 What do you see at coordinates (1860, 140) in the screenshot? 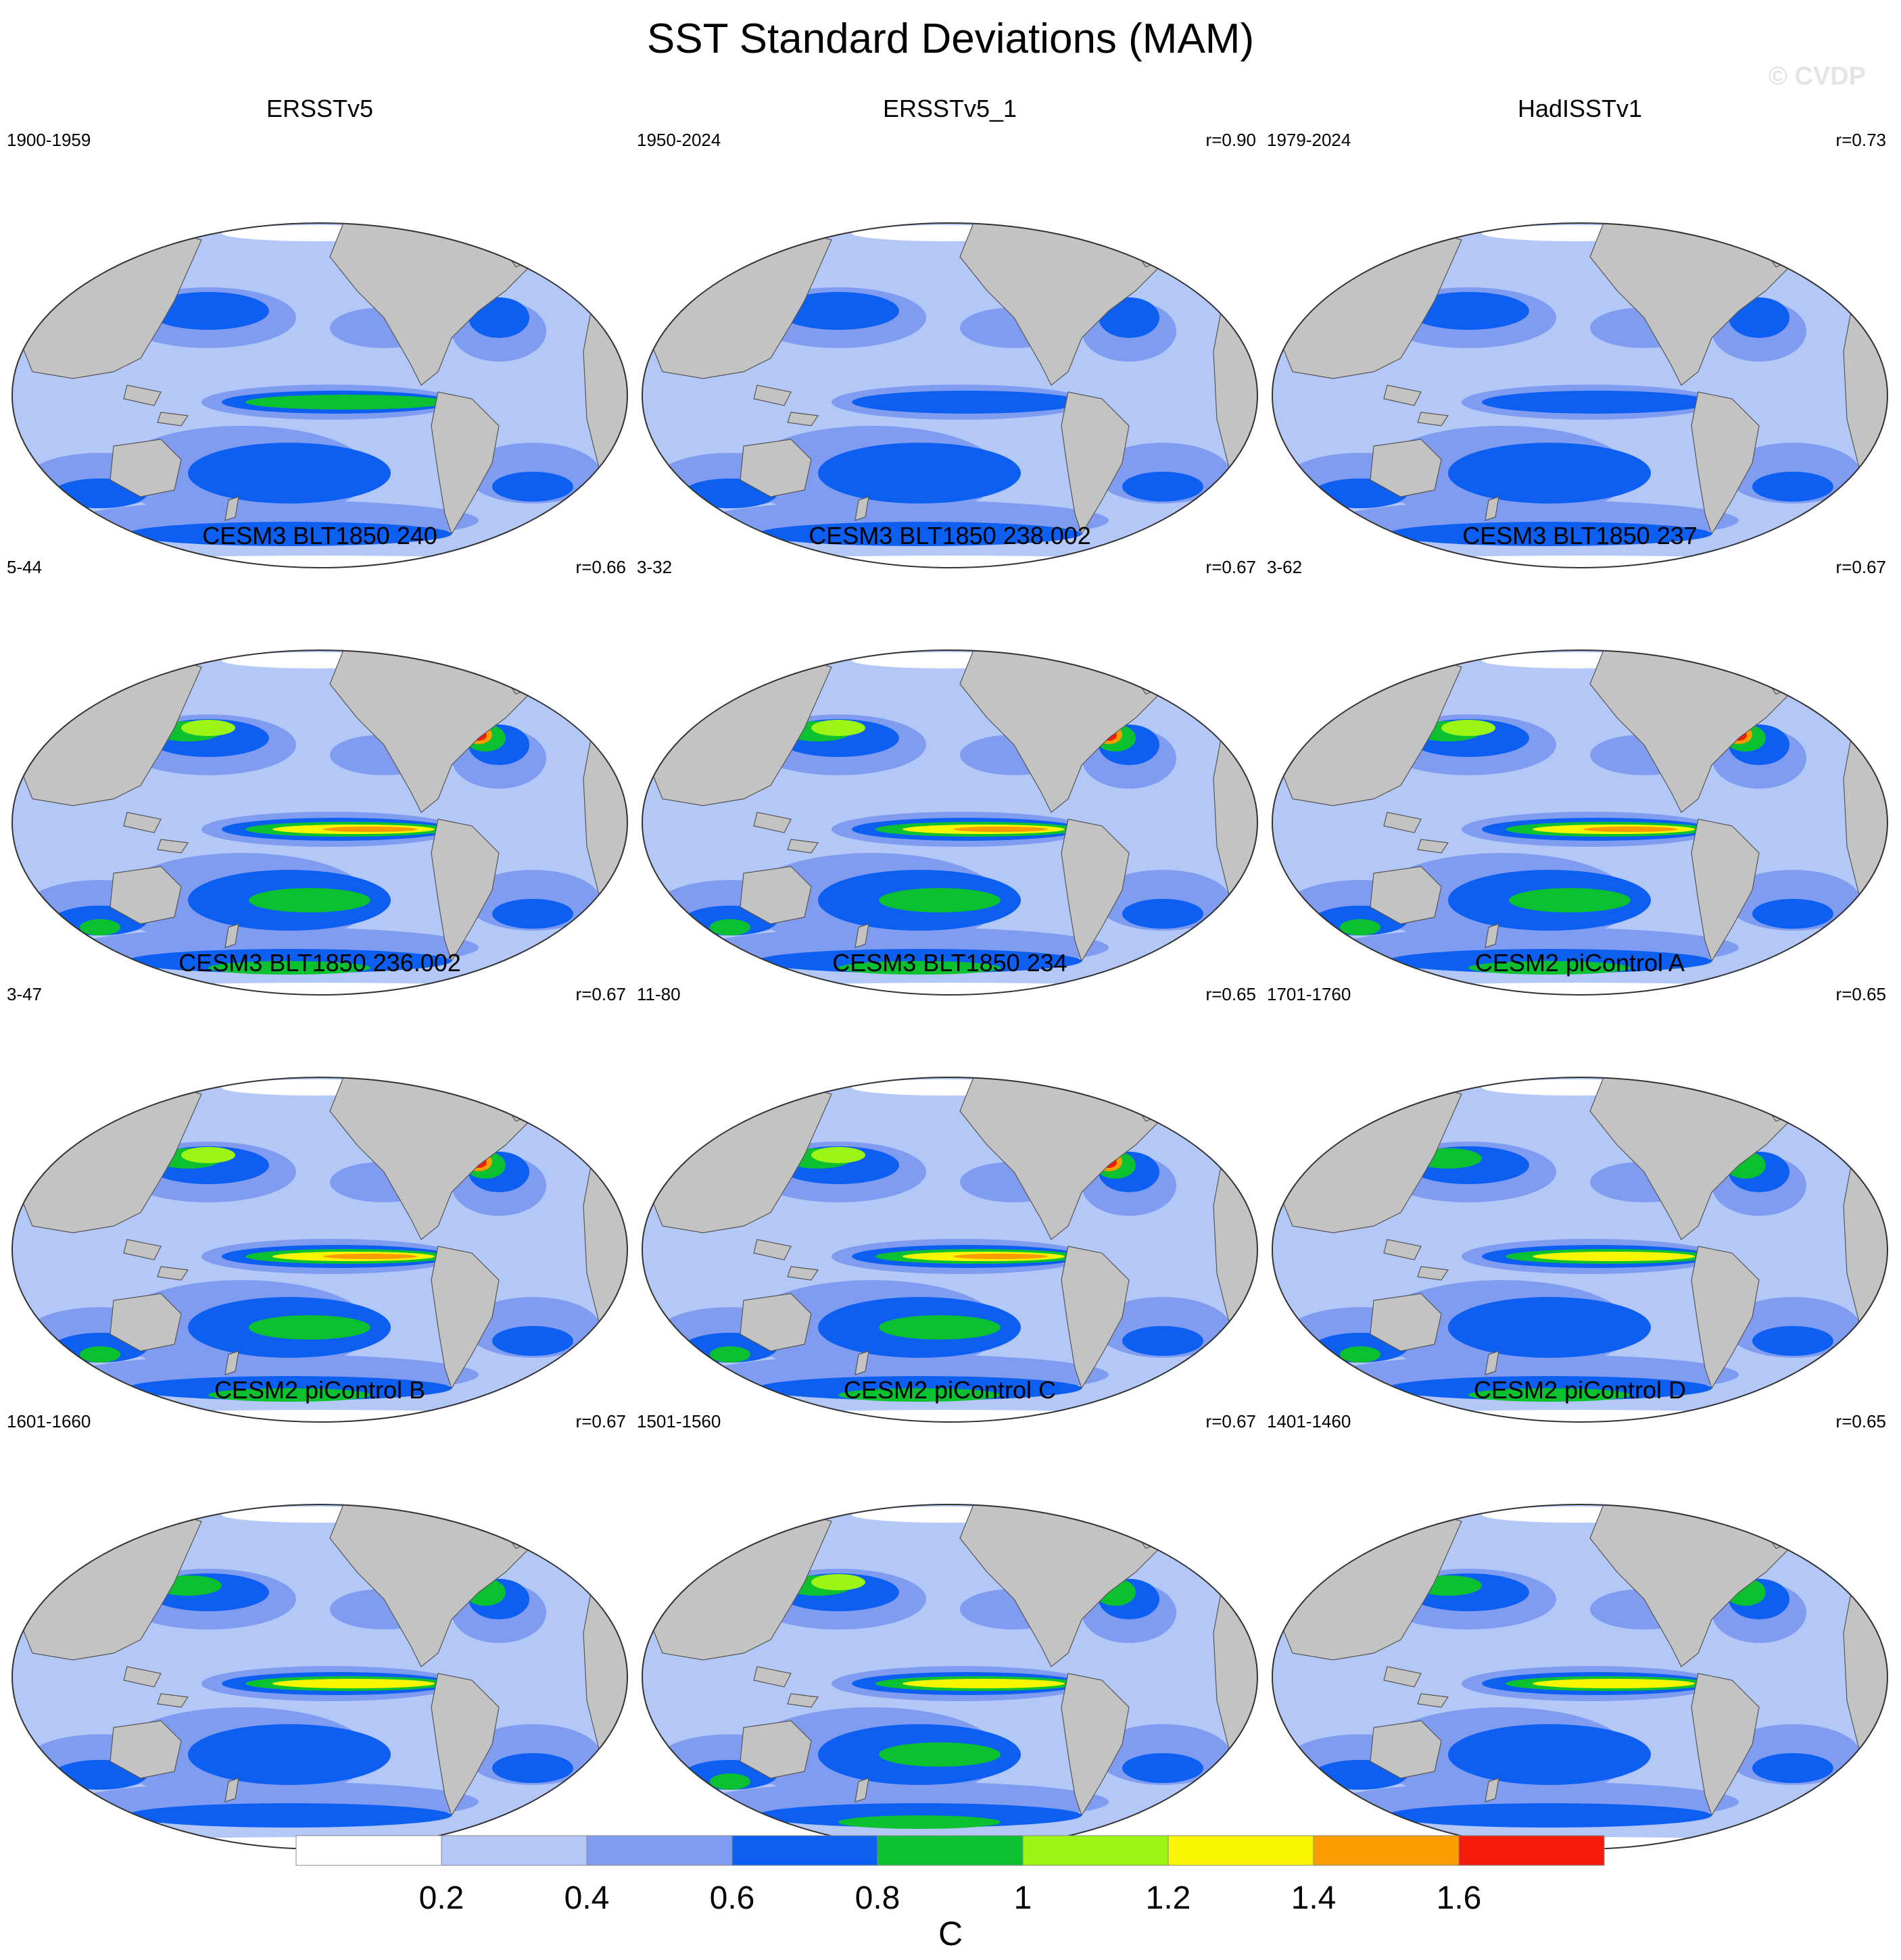
I see `panel-correlation: r=0.73` at bounding box center [1860, 140].